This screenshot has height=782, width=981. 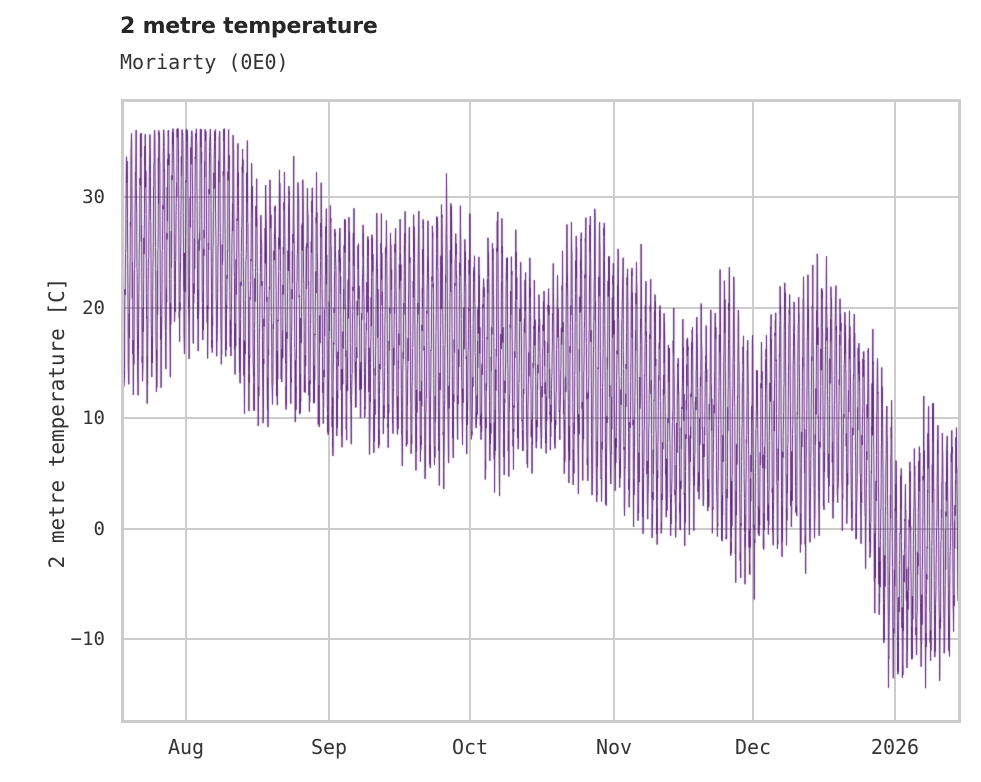 I want to click on x-tick-label: Sep, so click(x=329, y=747).